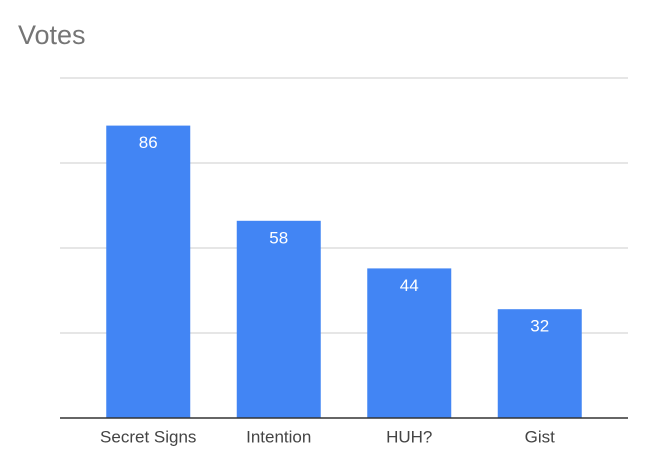 The width and height of the screenshot is (646, 463). I want to click on chart-title: Votes, so click(52, 35).